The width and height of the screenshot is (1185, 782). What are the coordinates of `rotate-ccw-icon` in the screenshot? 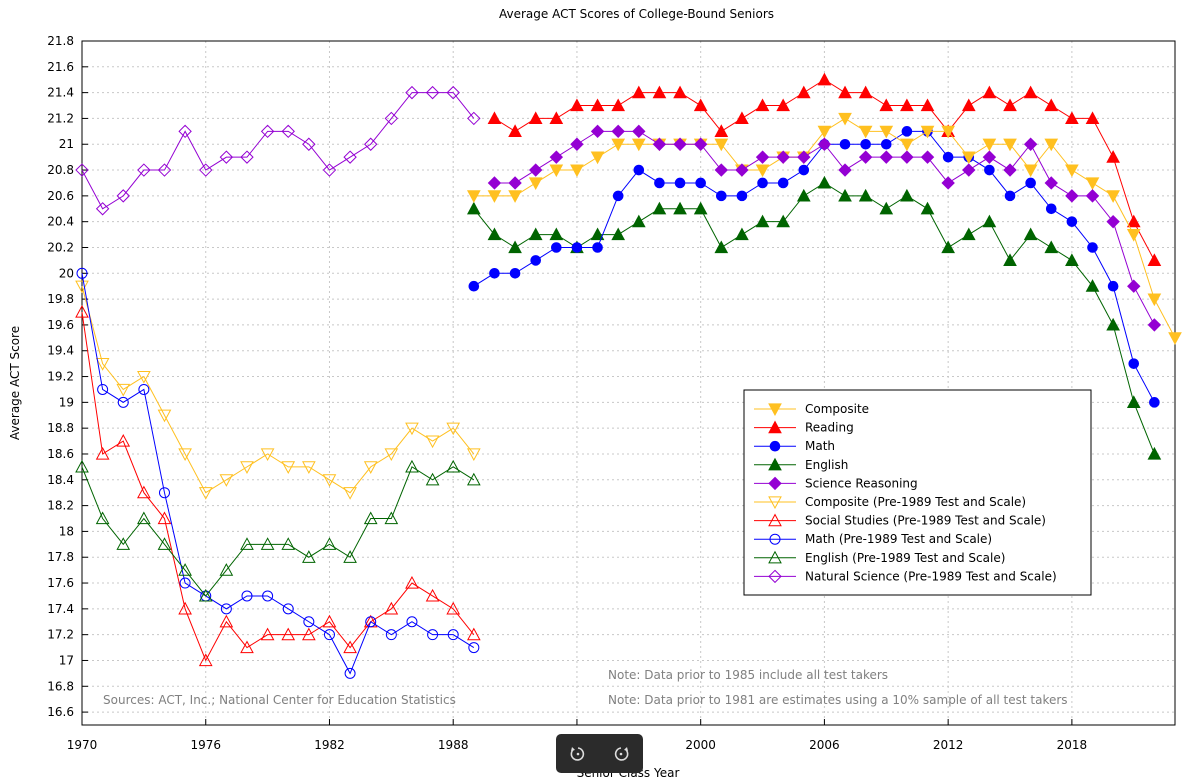 It's located at (578, 754).